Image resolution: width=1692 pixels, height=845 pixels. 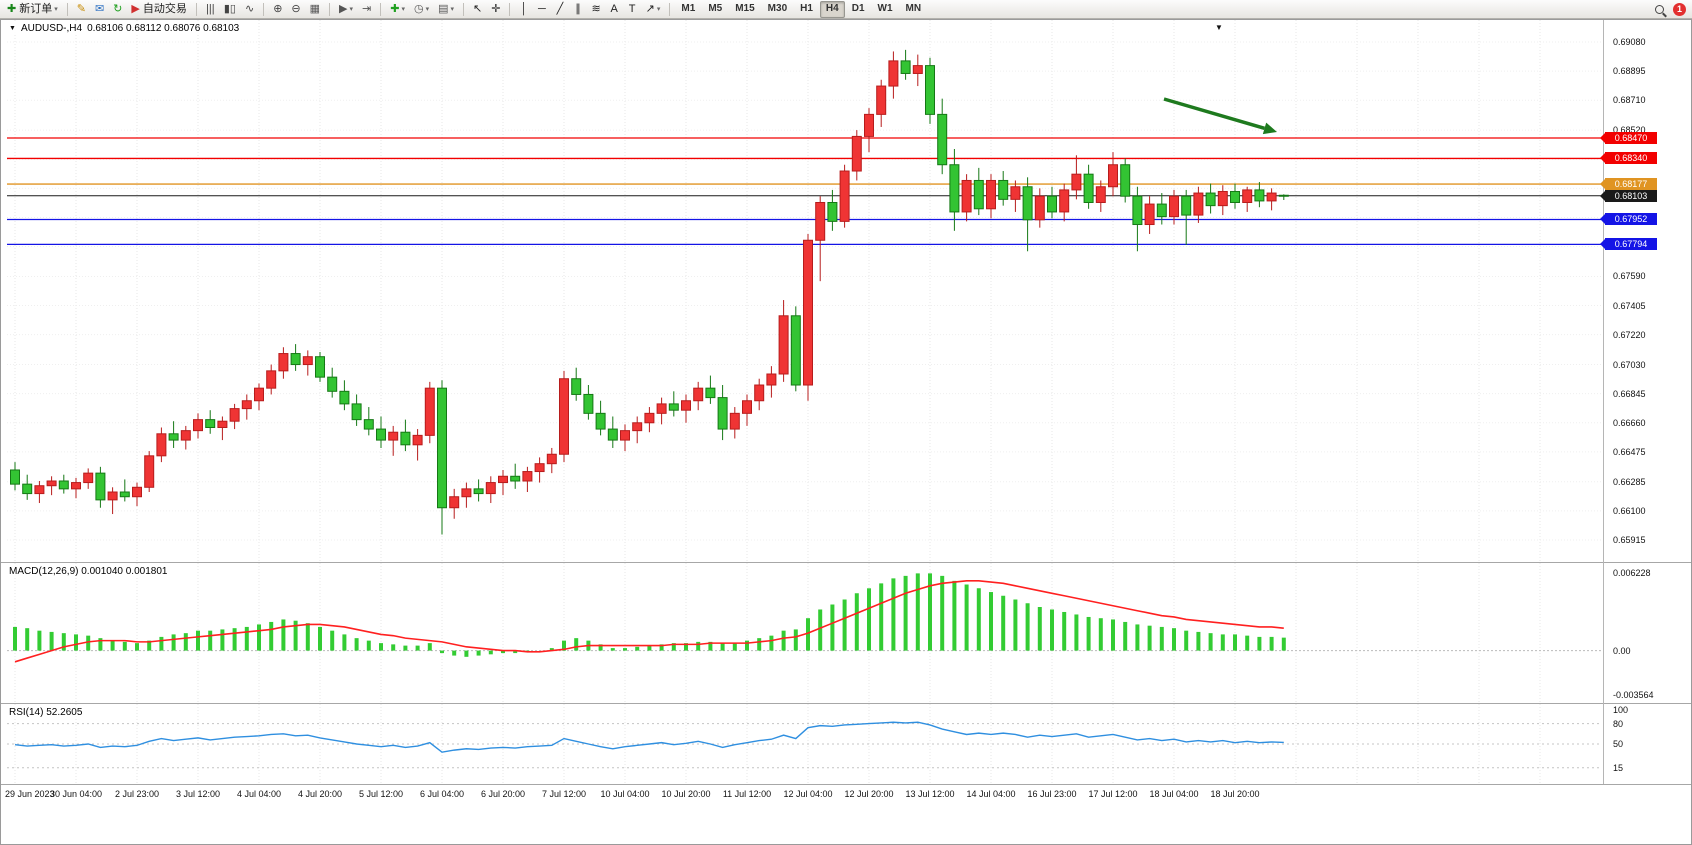 I want to click on price-level-tag-0.68177: 0.68177, so click(x=1628, y=184).